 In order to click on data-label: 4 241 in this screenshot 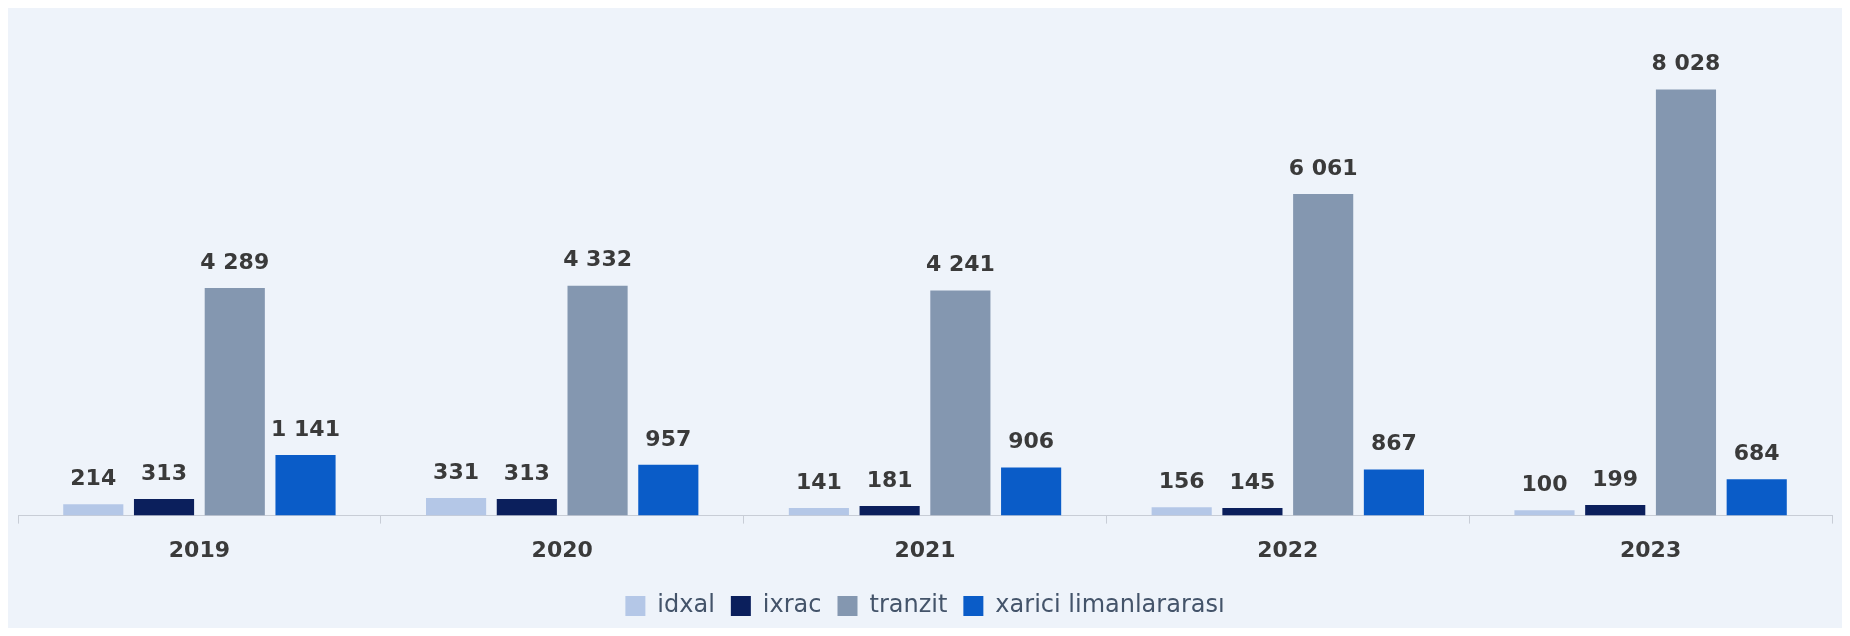, I will do `click(960, 264)`.